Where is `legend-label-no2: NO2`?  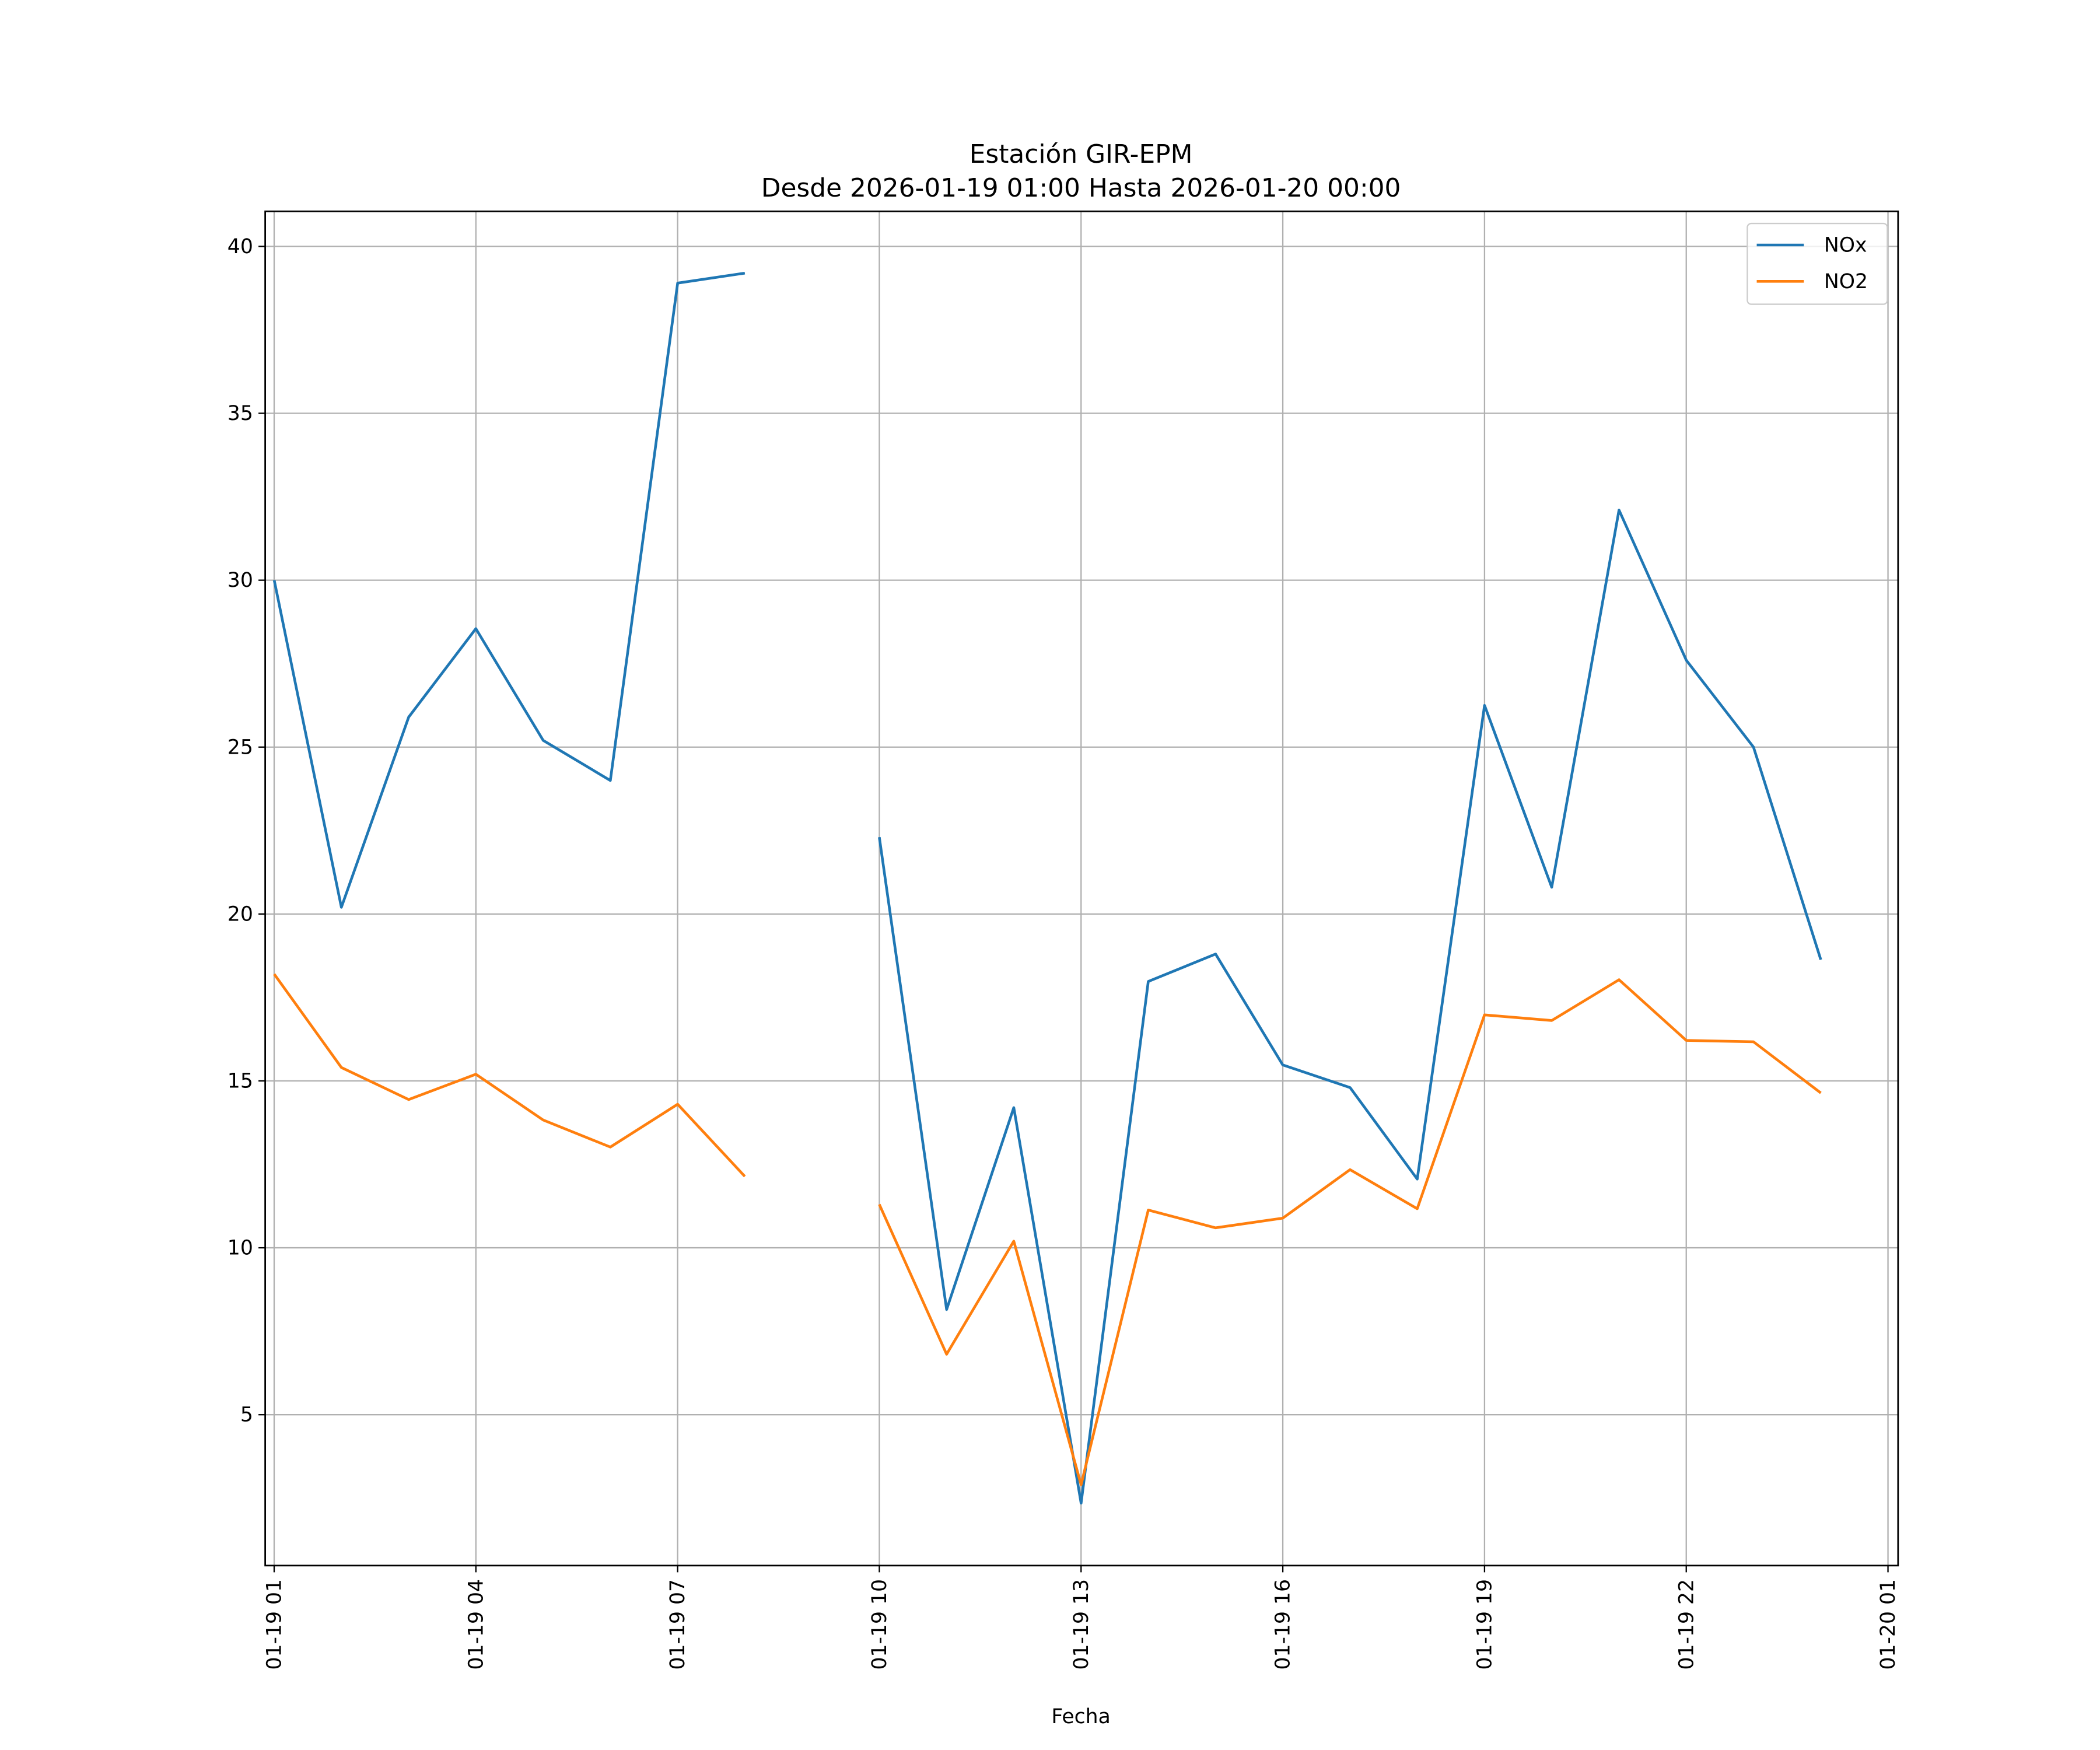
legend-label-no2: NO2 is located at coordinates (1846, 281).